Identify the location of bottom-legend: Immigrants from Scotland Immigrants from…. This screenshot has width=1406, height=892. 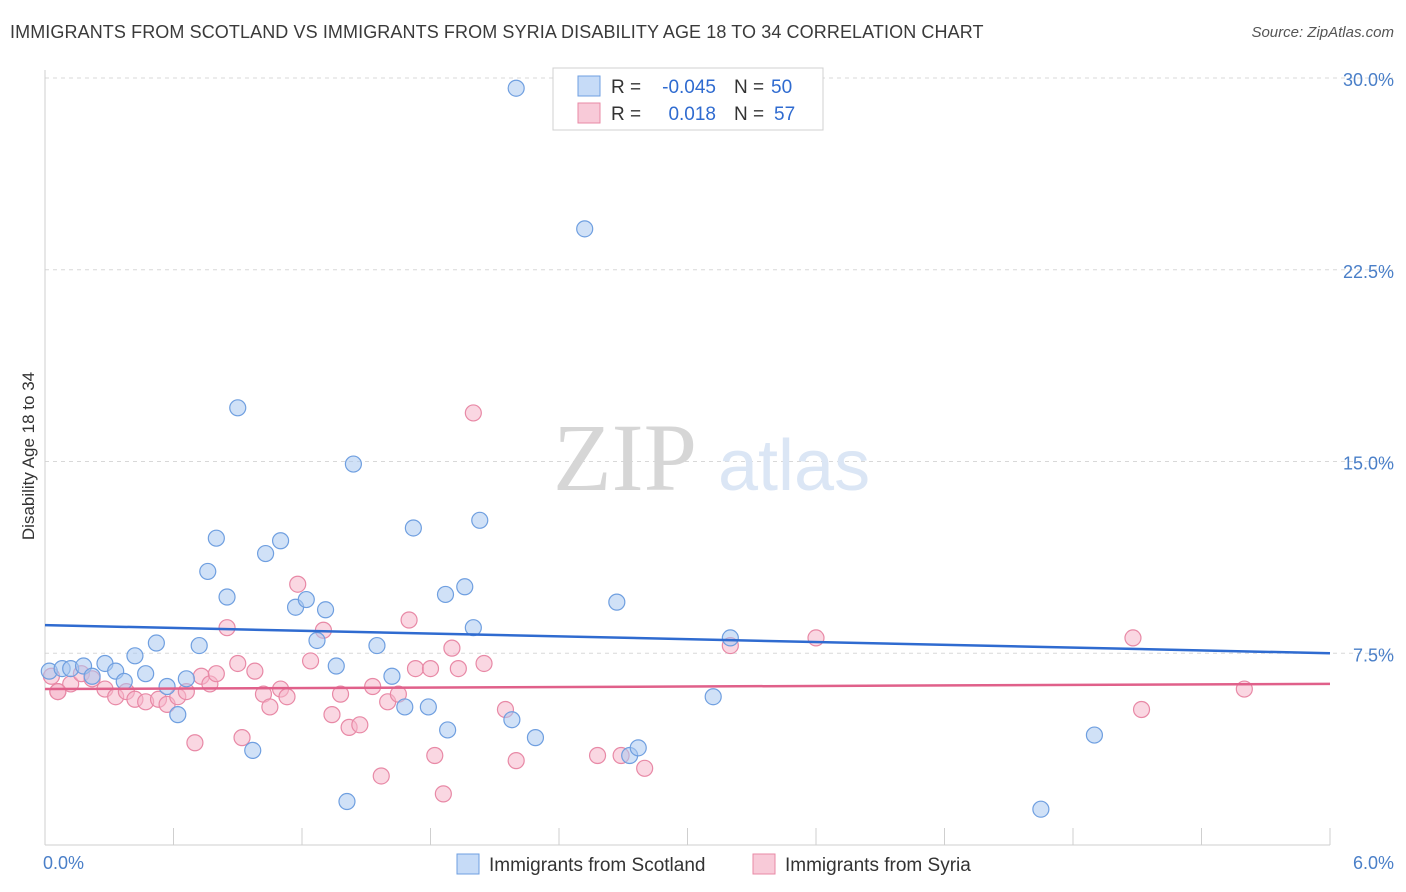
(713, 864).